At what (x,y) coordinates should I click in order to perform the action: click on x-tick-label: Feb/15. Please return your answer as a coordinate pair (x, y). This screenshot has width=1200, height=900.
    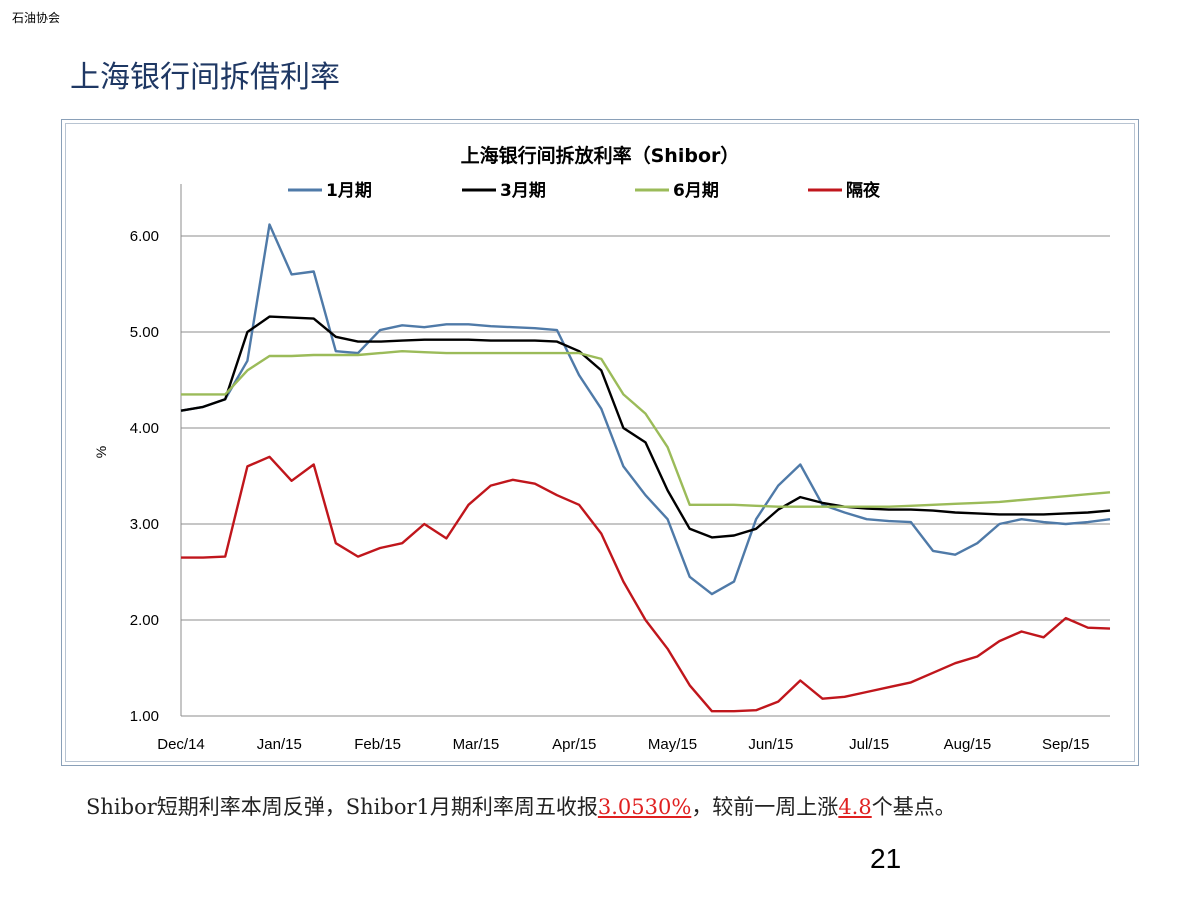
    Looking at the image, I should click on (377, 744).